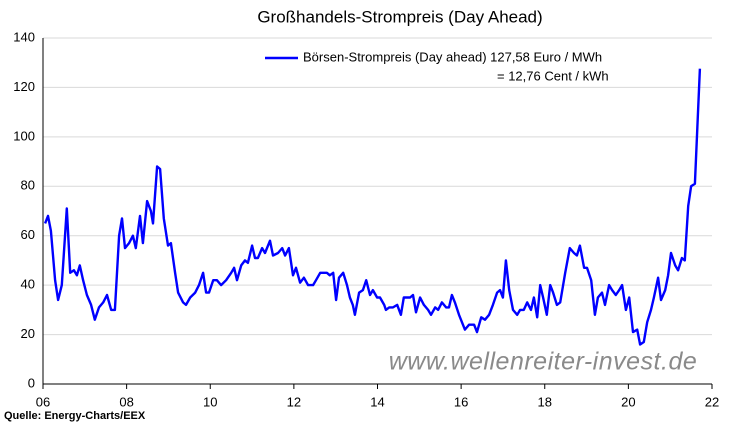 The height and width of the screenshot is (429, 747). What do you see at coordinates (28, 333) in the screenshot?
I see `y-tick-label: 20` at bounding box center [28, 333].